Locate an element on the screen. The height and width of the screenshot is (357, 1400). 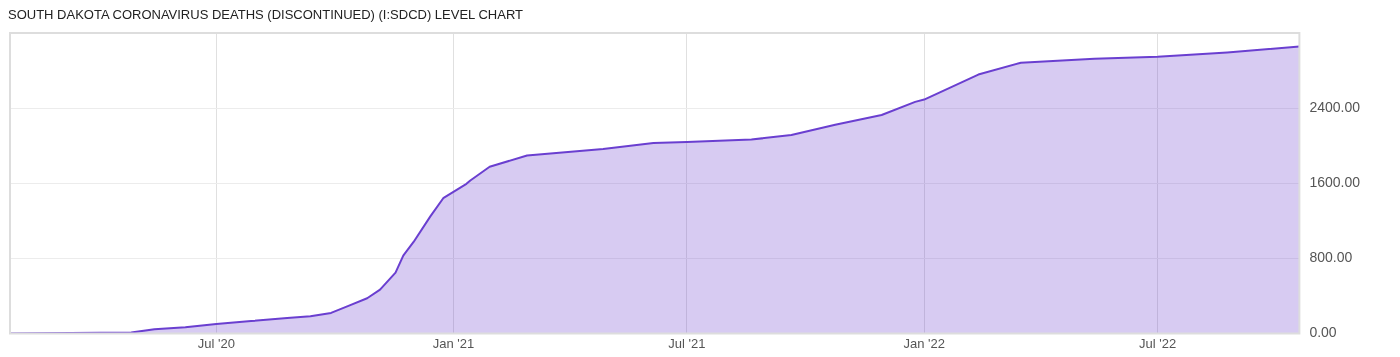
x-tick-label: Jul '20 is located at coordinates (216, 343).